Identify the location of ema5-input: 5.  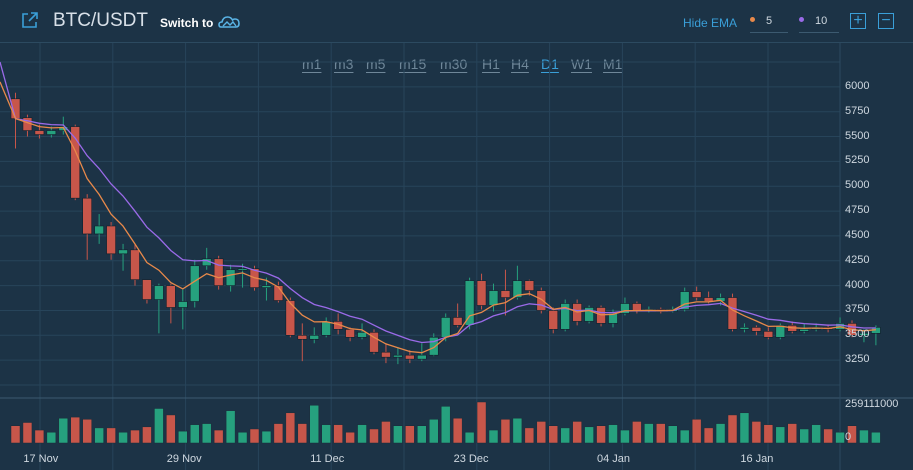
(769, 22).